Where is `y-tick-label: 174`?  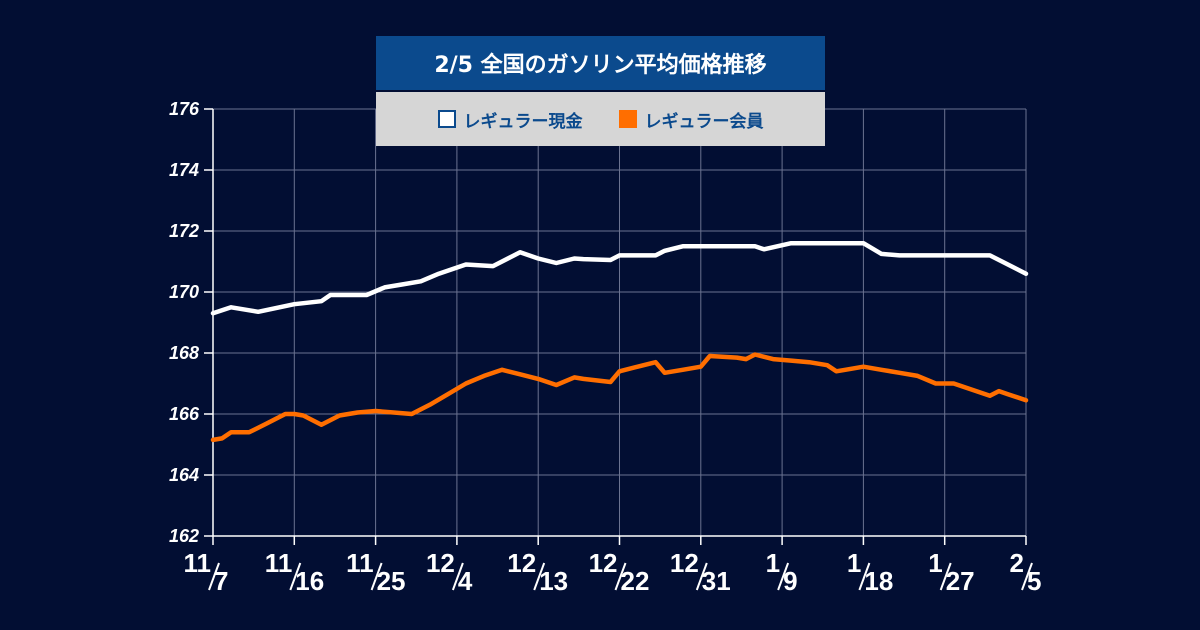 y-tick-label: 174 is located at coordinates (184, 170).